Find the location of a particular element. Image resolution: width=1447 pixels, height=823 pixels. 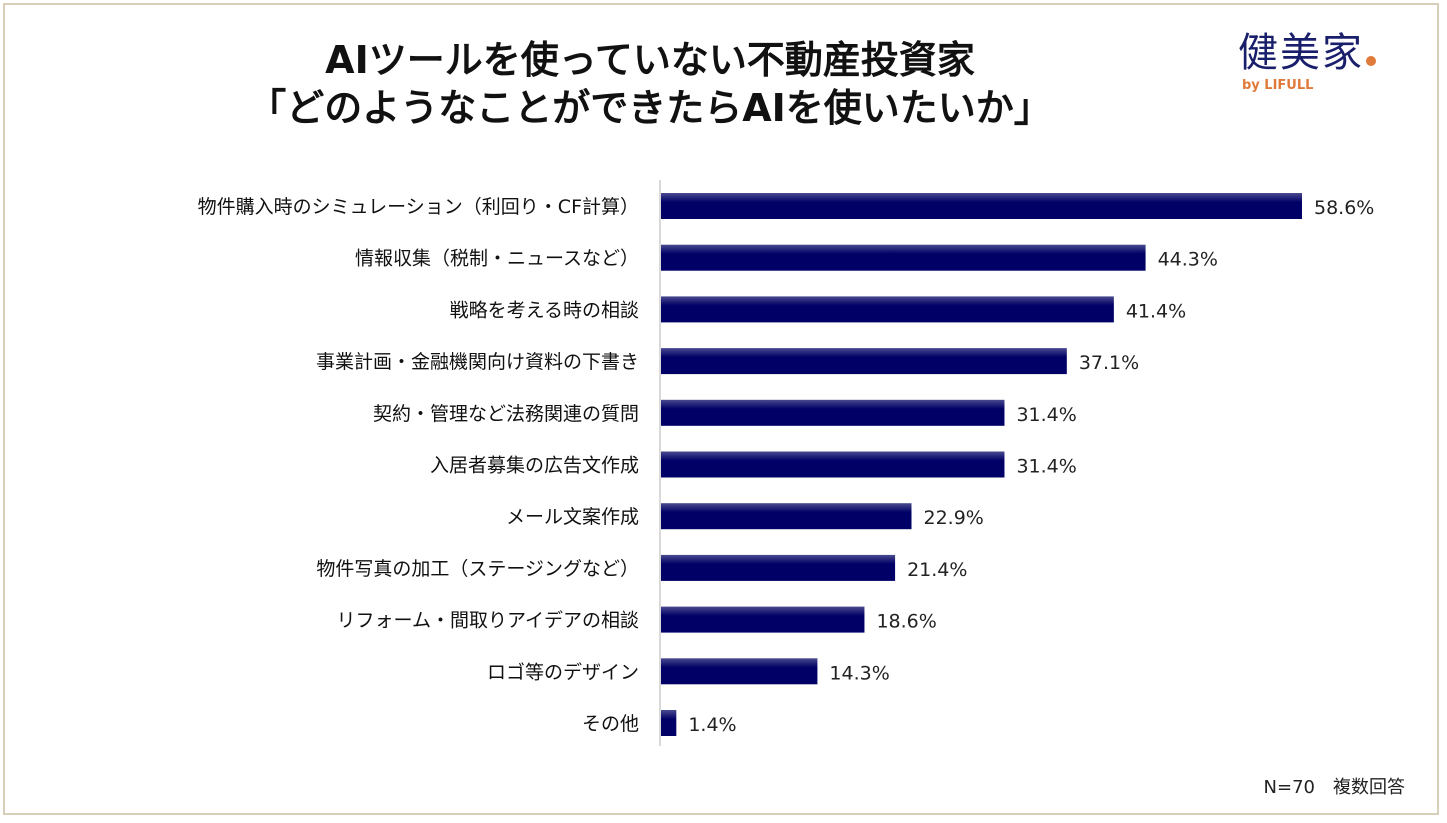

category-label: 情報収集（税制・ニュースなど） is located at coordinates (497, 259).